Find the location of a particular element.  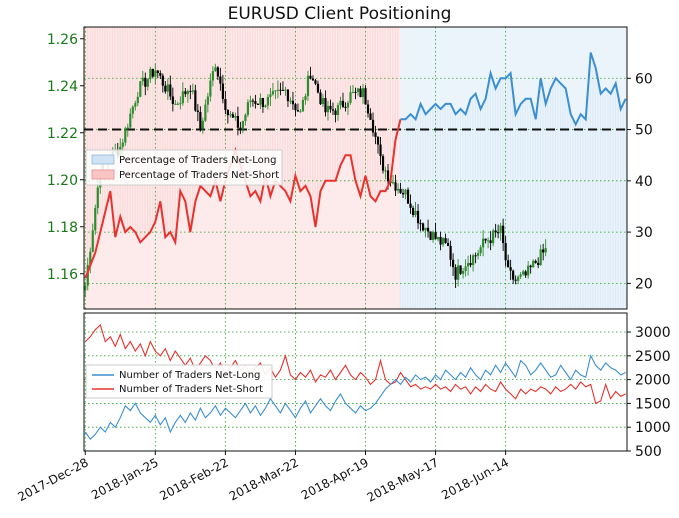

x-tick-label: 2018-Feb-22 is located at coordinates (193, 479).